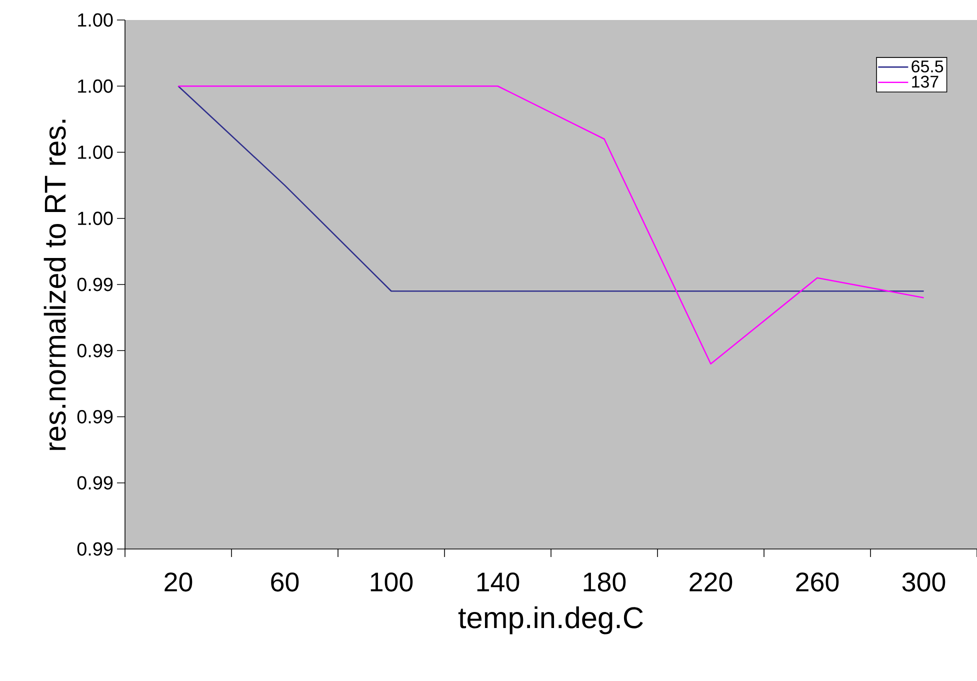 This screenshot has width=977, height=681. Describe the element at coordinates (928, 66) in the screenshot. I see `legend-label: 65.5` at that location.